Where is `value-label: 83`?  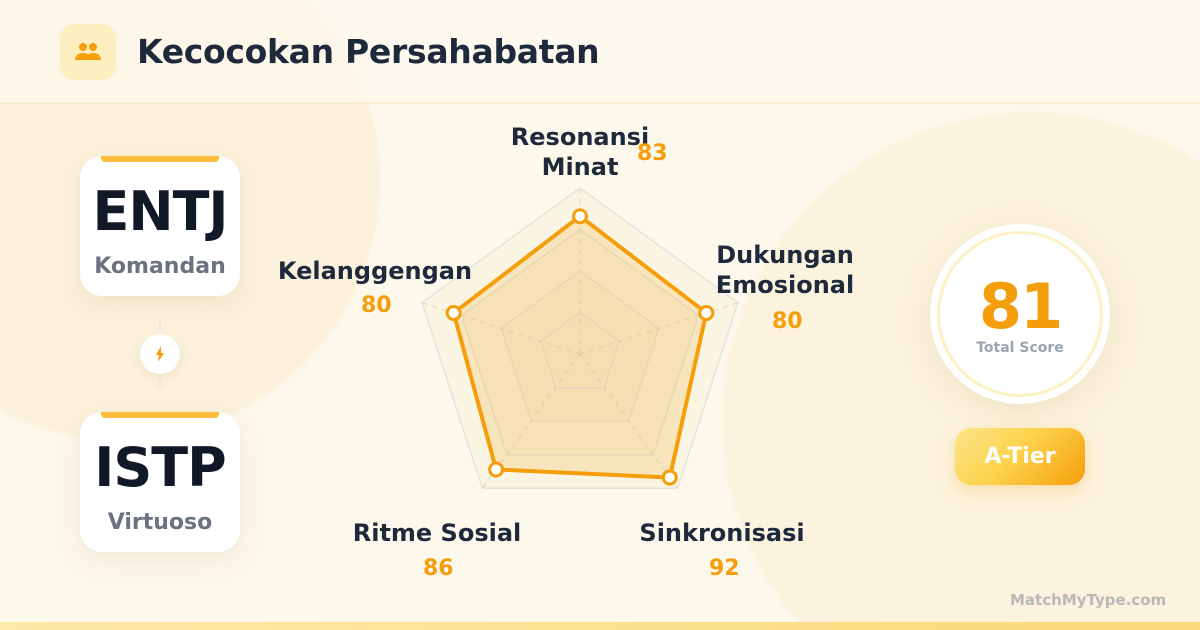
value-label: 83 is located at coordinates (652, 153).